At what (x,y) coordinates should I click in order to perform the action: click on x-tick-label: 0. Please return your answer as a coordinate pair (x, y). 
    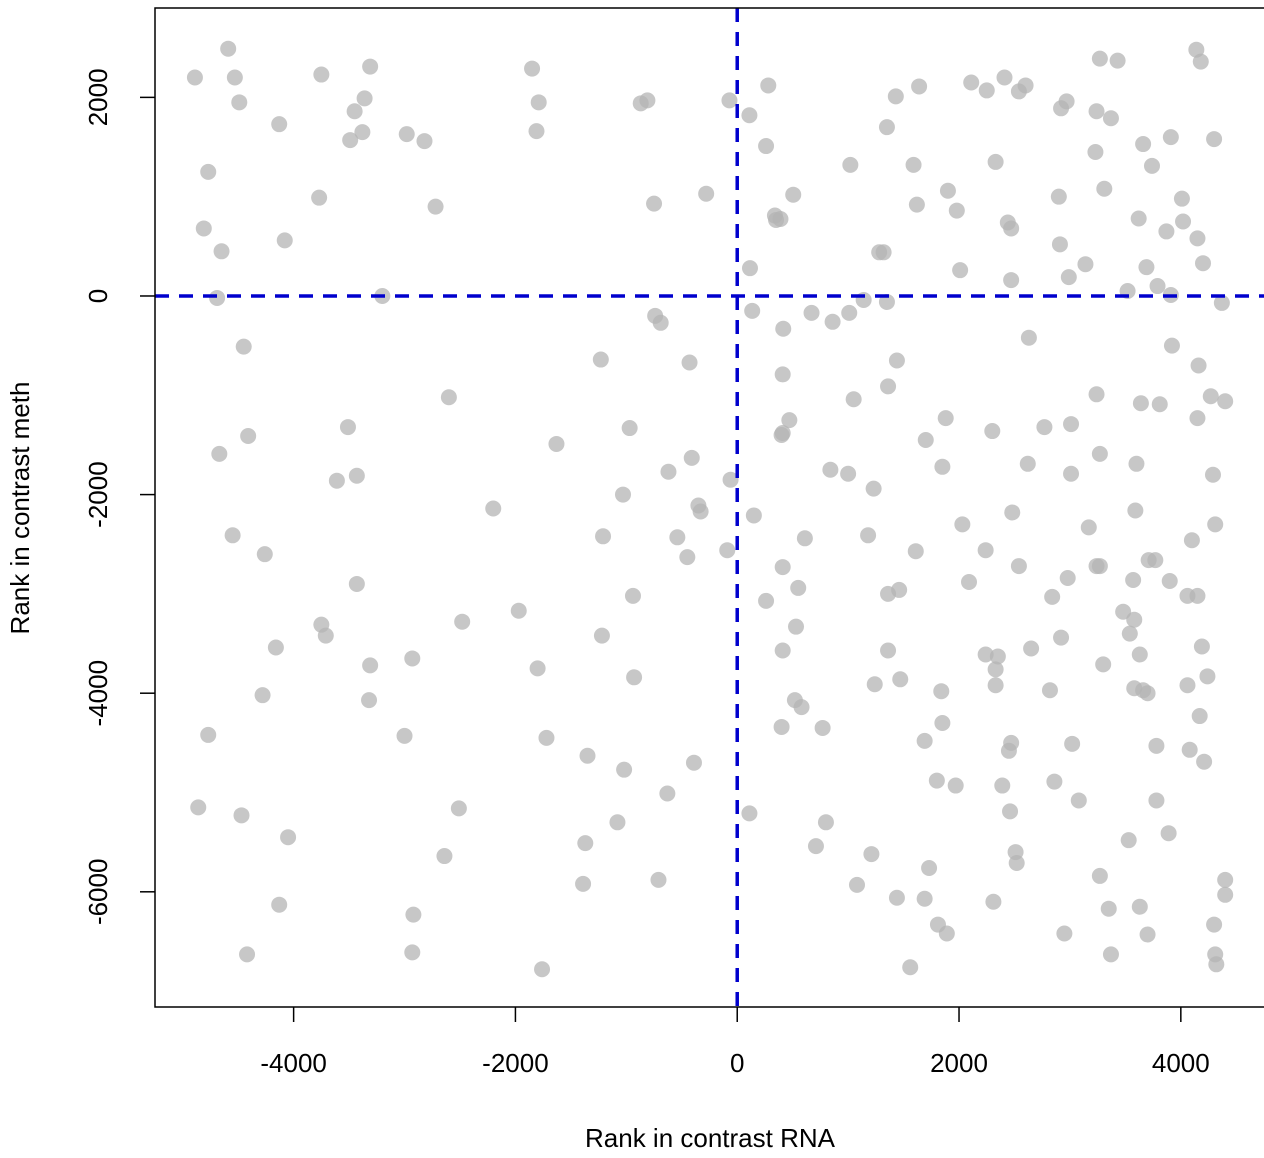
    Looking at the image, I should click on (737, 1063).